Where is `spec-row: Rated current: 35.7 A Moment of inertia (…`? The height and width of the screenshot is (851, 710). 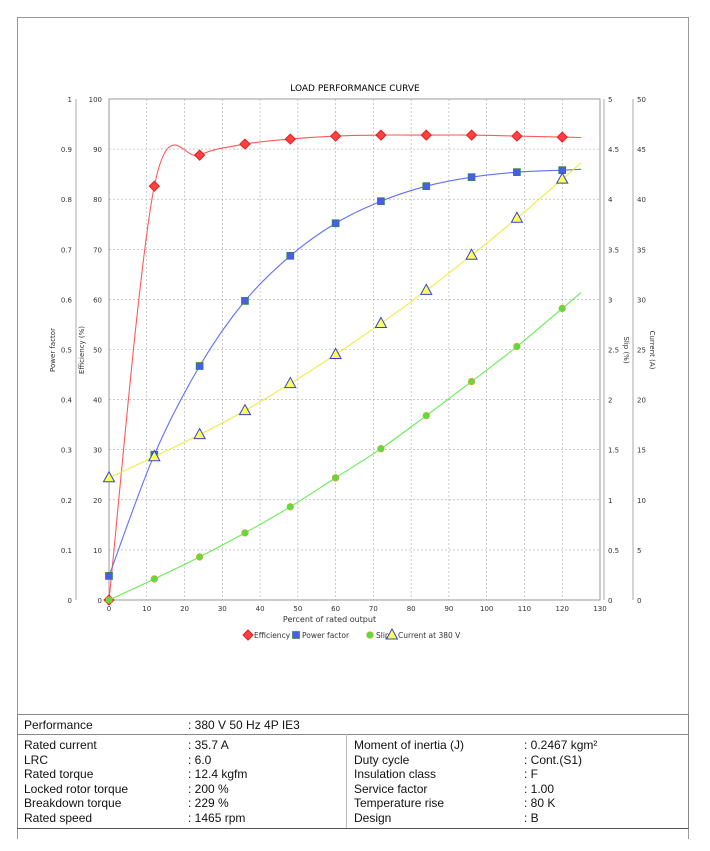 spec-row: Rated current: 35.7 A Moment of inertia (… is located at coordinates (353, 745).